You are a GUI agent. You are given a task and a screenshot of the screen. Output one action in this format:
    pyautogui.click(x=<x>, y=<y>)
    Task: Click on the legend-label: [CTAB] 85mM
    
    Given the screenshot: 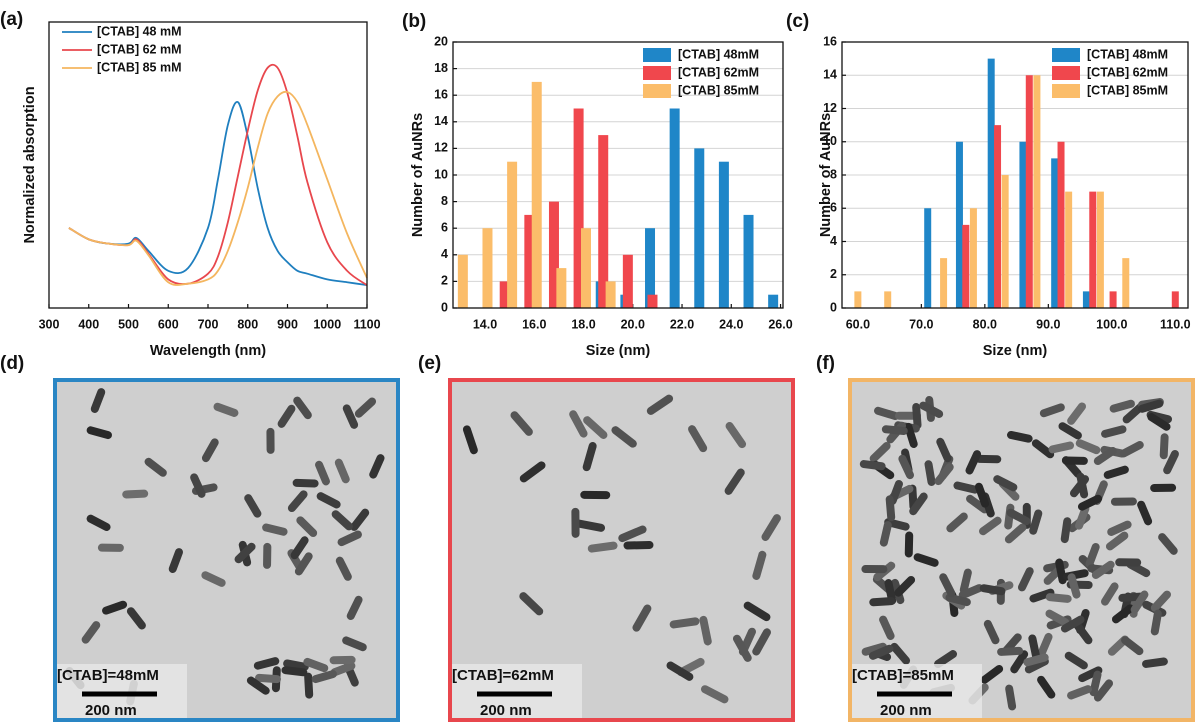 What is the action you would take?
    pyautogui.click(x=718, y=90)
    